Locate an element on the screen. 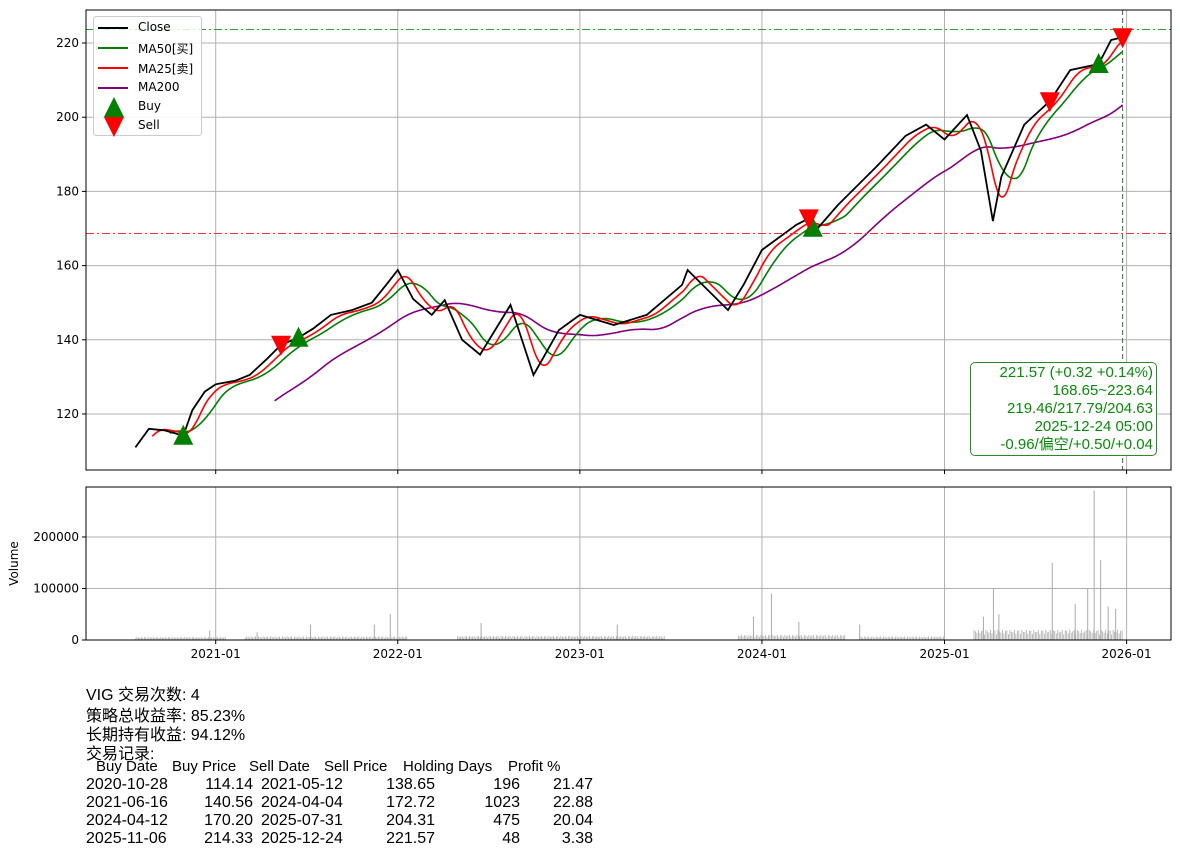 This screenshot has height=855, width=1180. table-cell: 2025-12-24 is located at coordinates (302, 838).